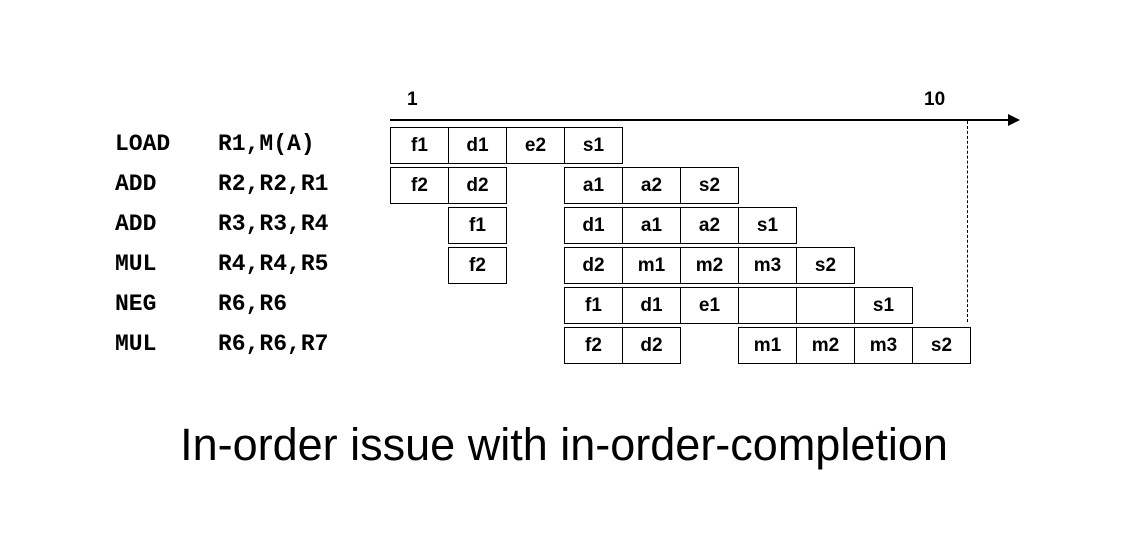 The image size is (1128, 536). I want to click on instruction-opcode: LOAD, so click(143, 144).